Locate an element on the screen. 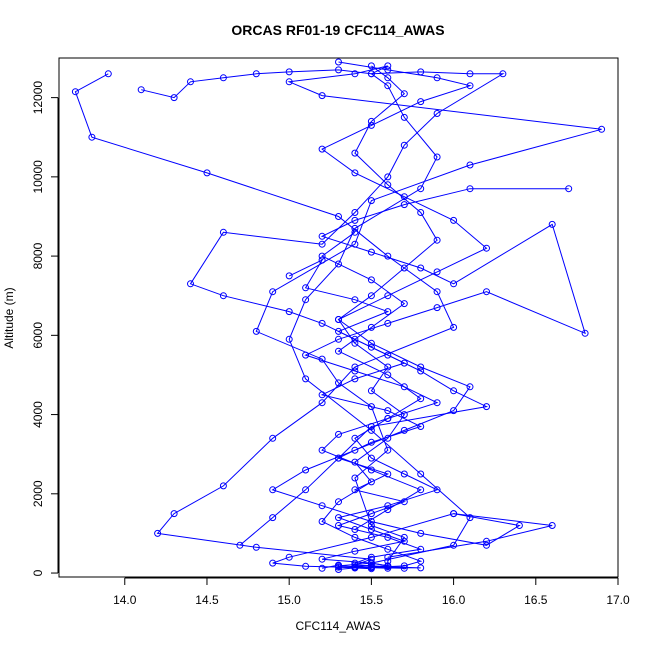  y-tick-label: 2000 is located at coordinates (38, 493).